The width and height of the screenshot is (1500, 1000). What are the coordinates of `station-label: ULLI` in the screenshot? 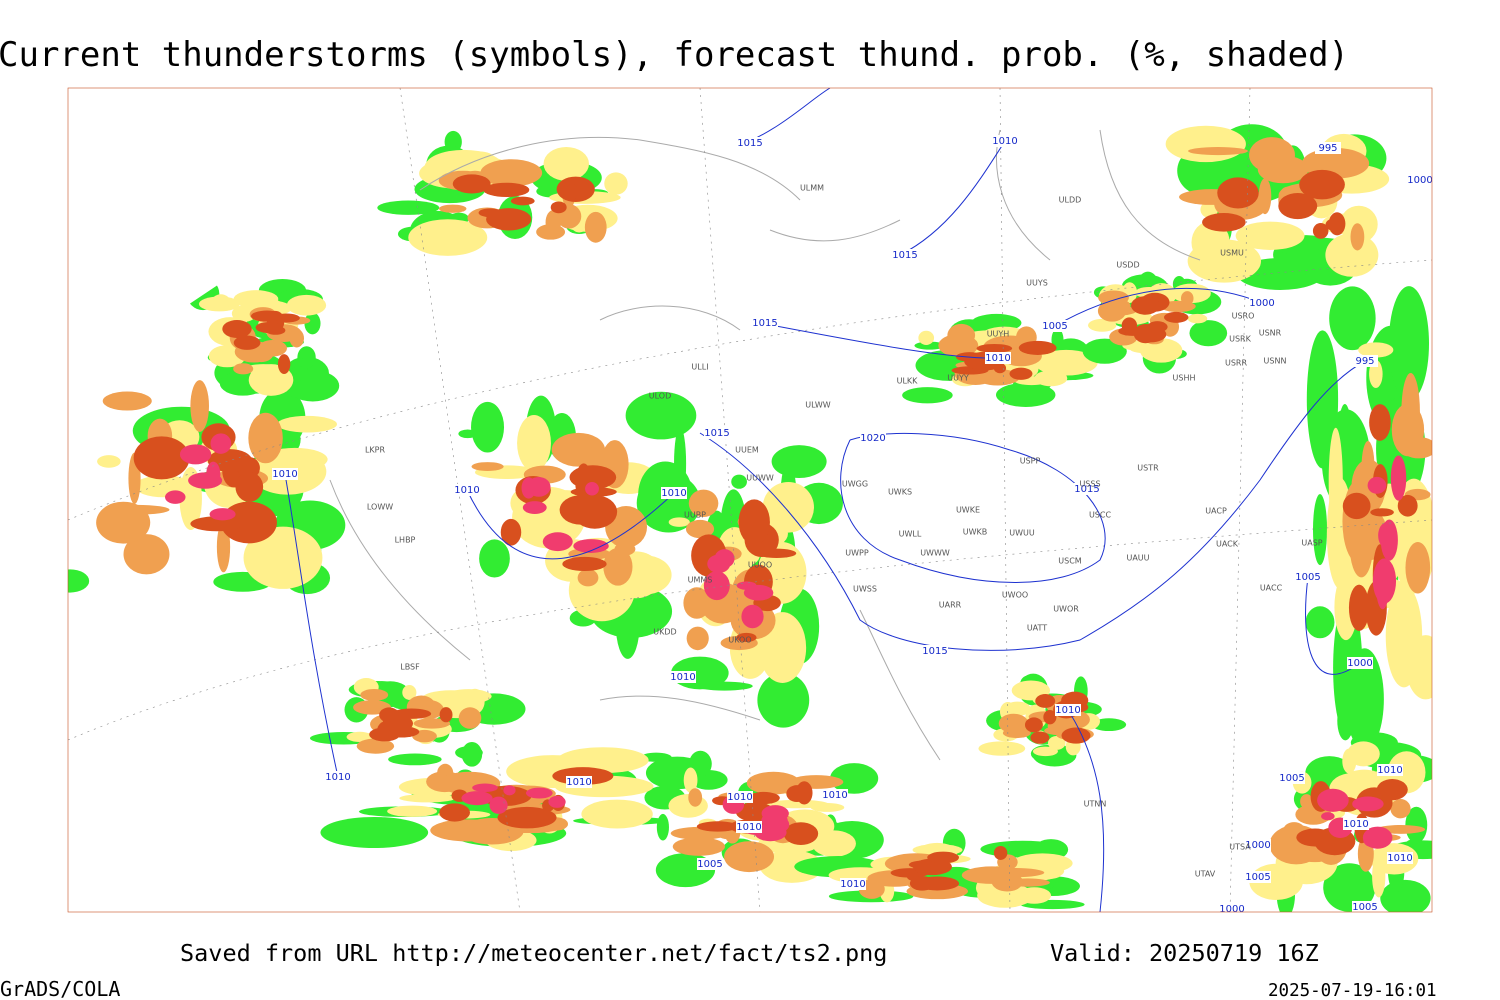 It's located at (699, 367).